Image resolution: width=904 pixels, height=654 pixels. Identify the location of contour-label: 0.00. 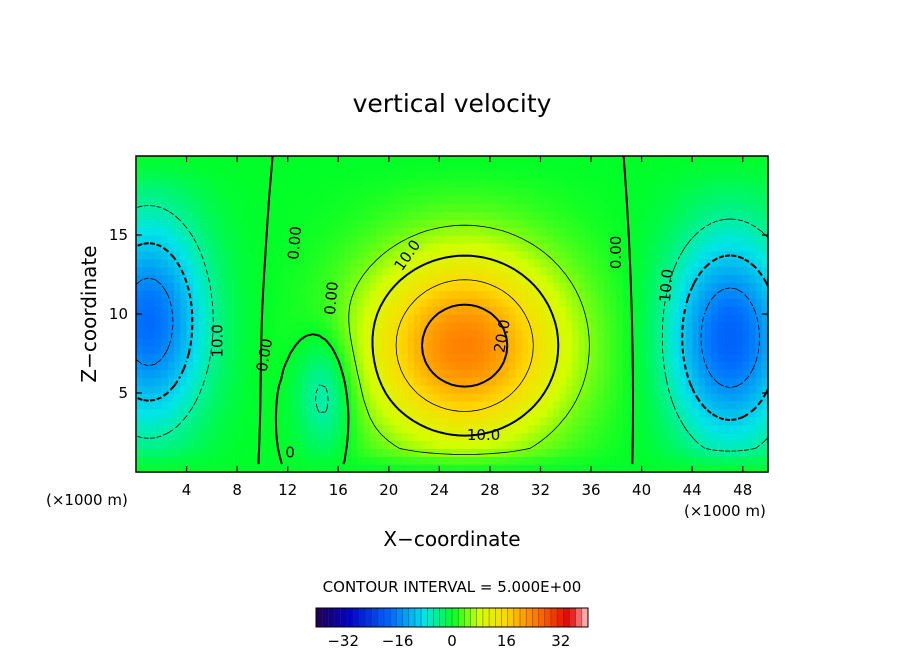
(265, 355).